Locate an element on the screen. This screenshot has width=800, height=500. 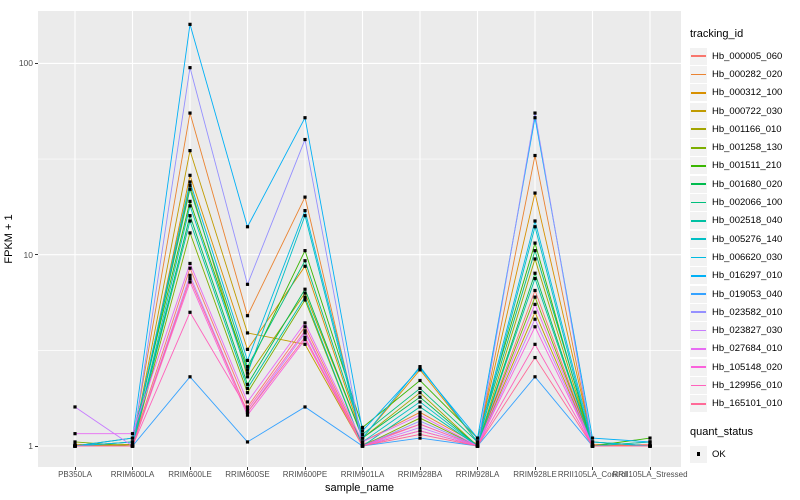
legend-item-label: Hb_001680_020 is located at coordinates (747, 184).